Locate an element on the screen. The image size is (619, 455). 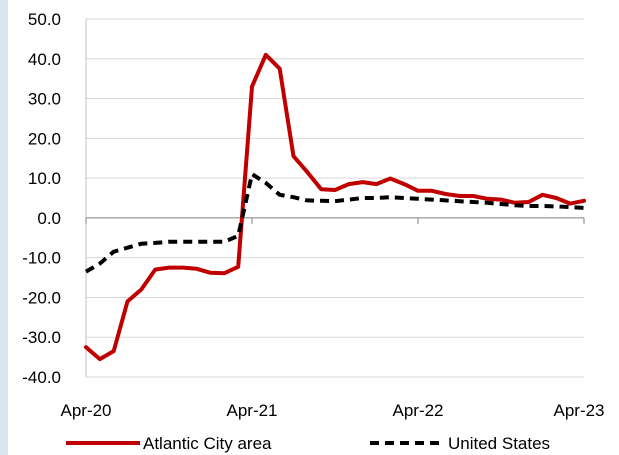
legend-label: United States is located at coordinates (499, 443).